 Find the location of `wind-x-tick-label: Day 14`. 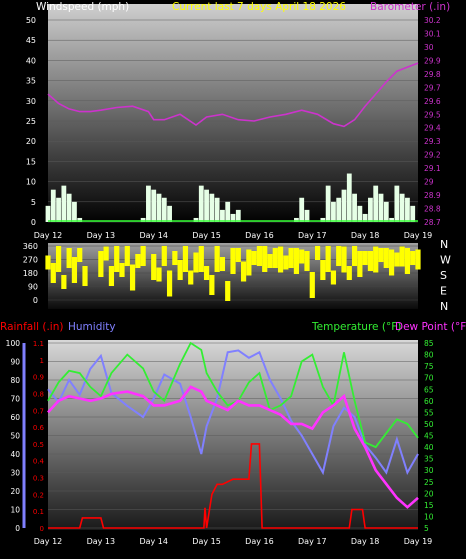

wind-x-tick-label: Day 14 is located at coordinates (153, 235).